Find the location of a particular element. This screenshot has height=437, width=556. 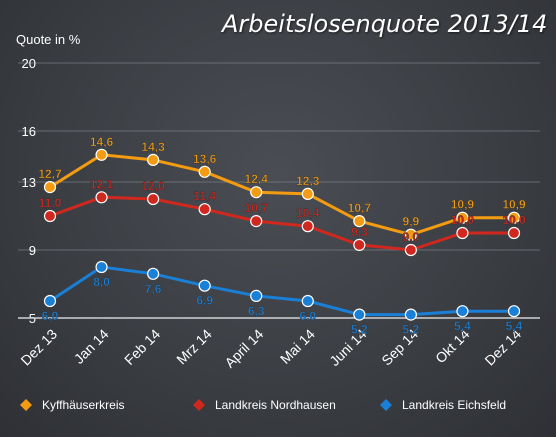

x-tick-label: Mai 14 is located at coordinates (297, 346).